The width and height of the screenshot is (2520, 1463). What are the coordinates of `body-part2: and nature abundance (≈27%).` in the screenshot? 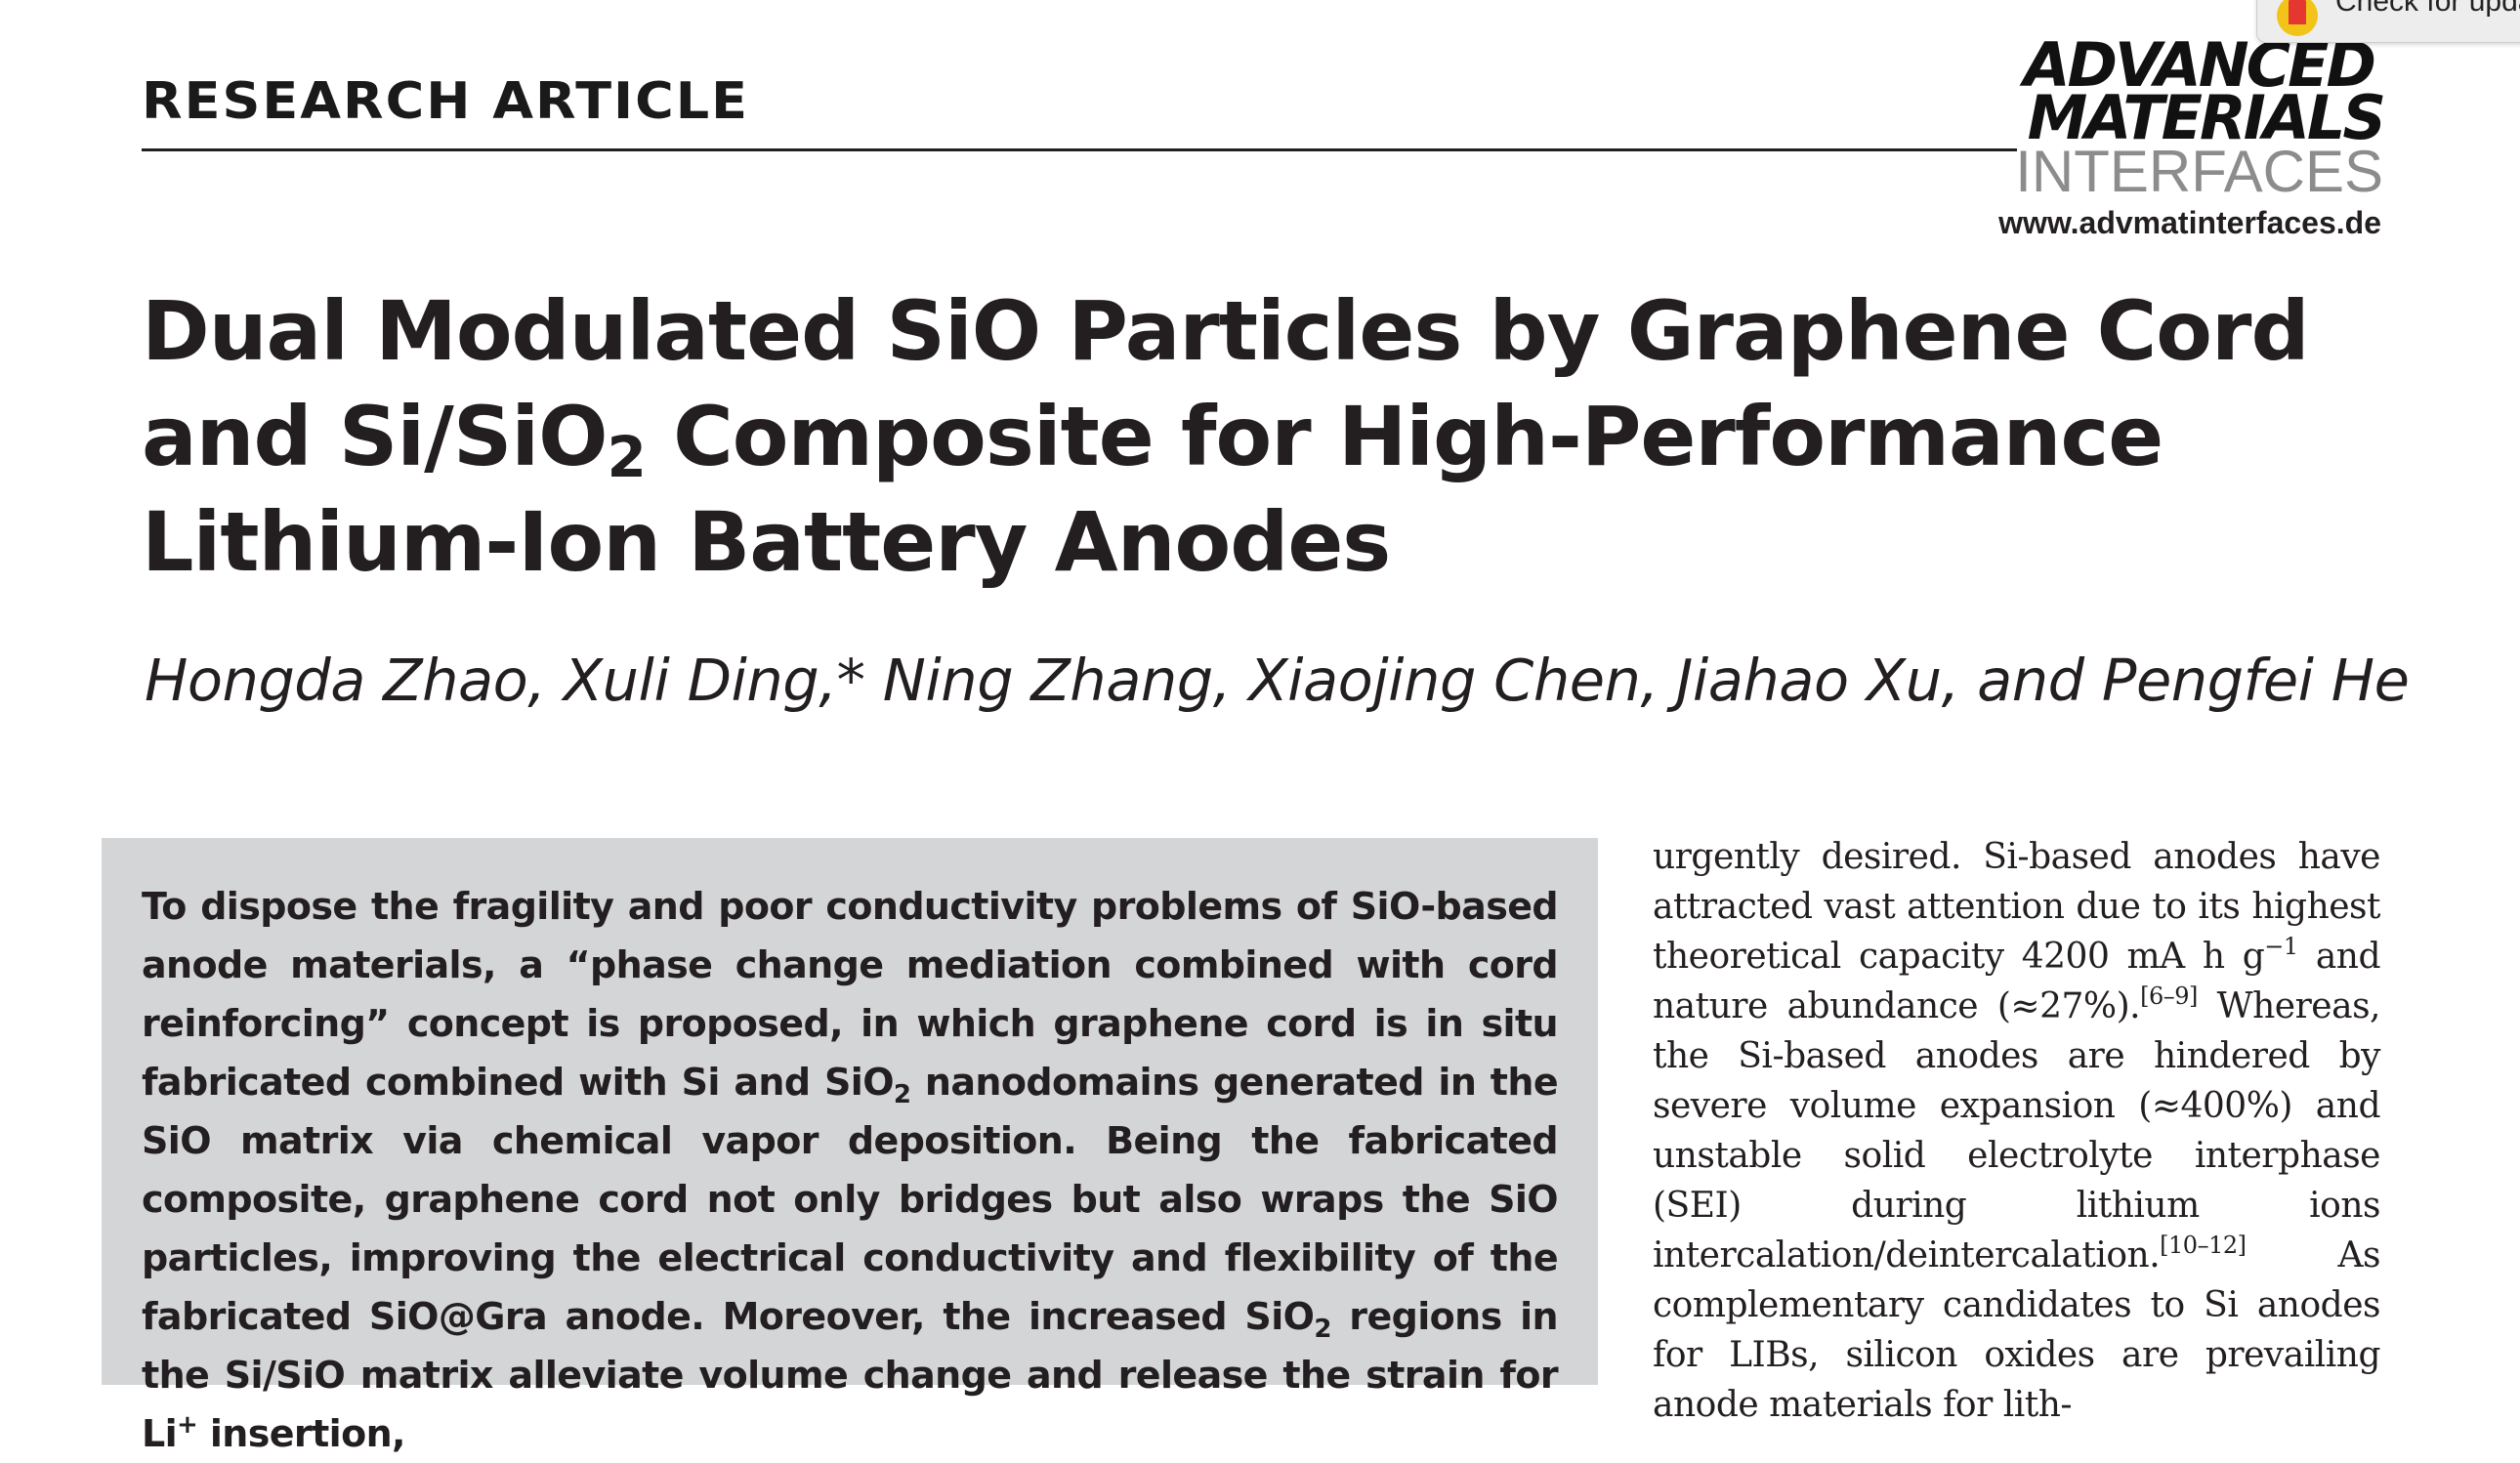 It's located at (2017, 981).